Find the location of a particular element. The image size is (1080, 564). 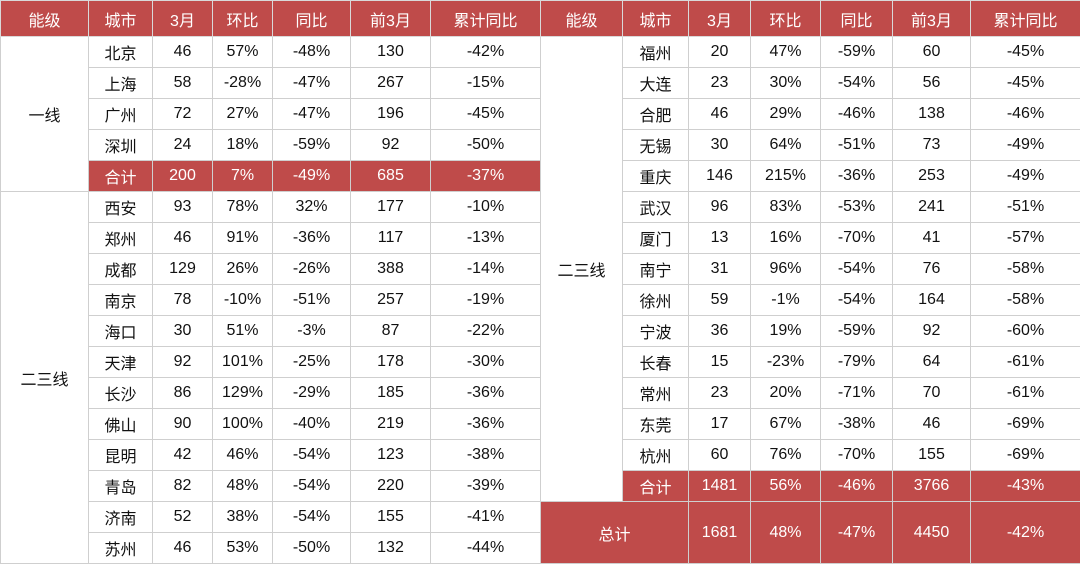

cell: -30% is located at coordinates (485, 362).